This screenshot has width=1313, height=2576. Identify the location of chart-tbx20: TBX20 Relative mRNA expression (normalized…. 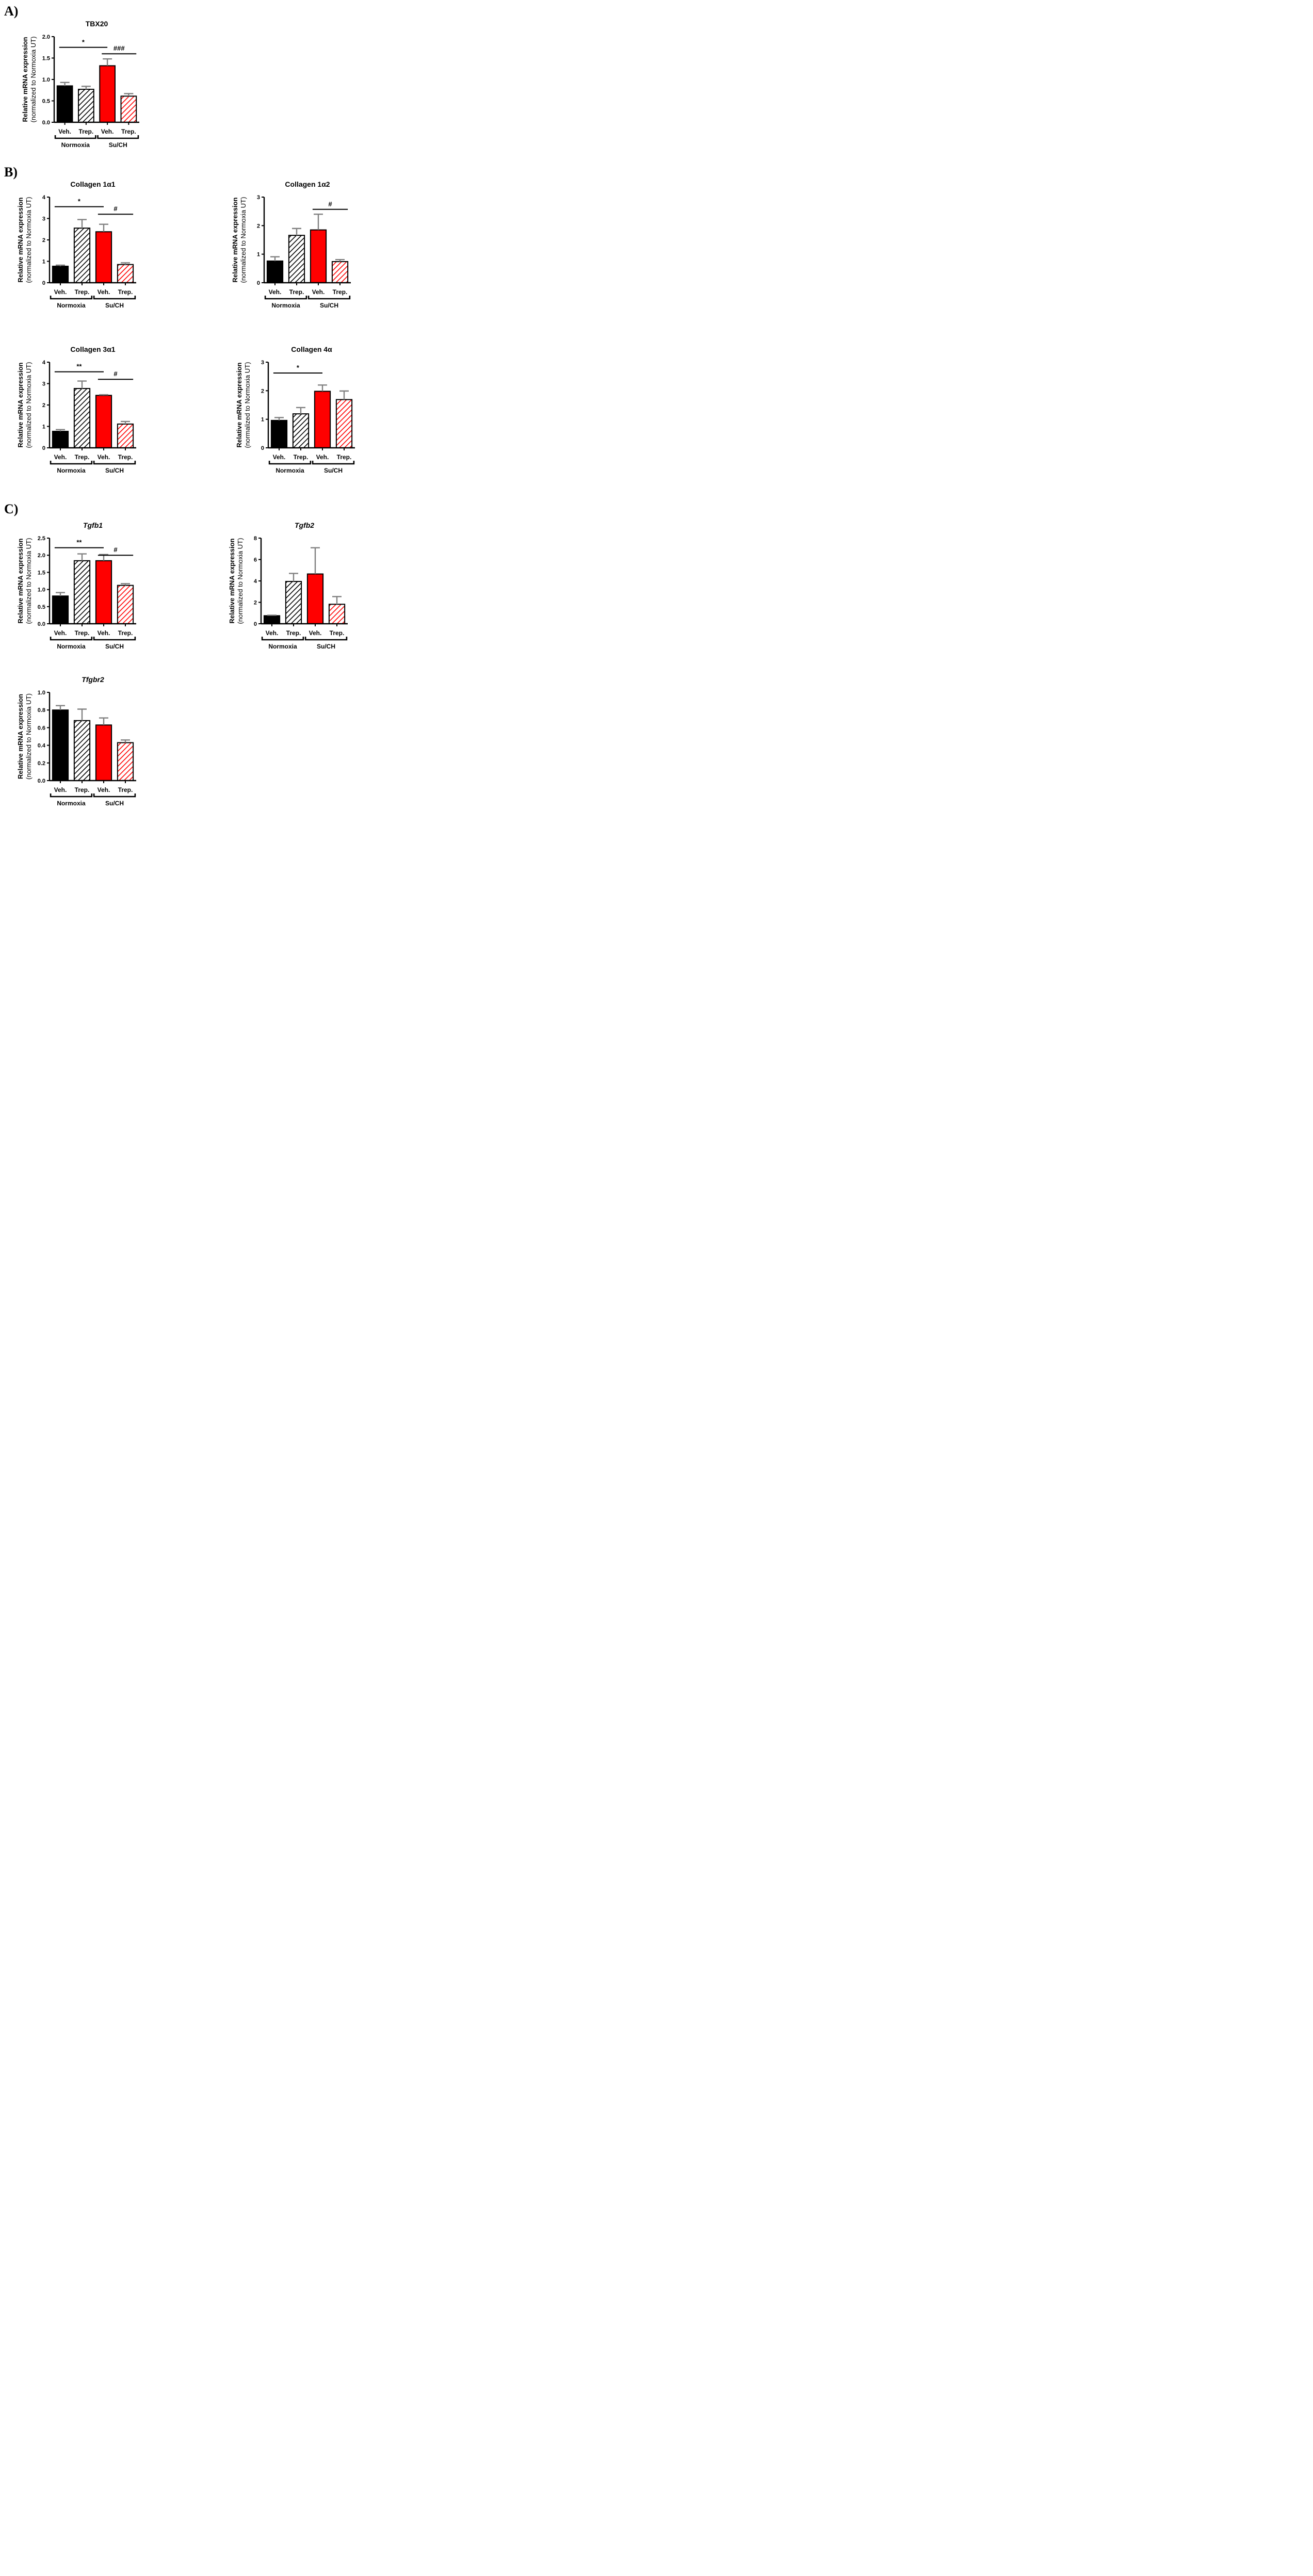
(80, 84).